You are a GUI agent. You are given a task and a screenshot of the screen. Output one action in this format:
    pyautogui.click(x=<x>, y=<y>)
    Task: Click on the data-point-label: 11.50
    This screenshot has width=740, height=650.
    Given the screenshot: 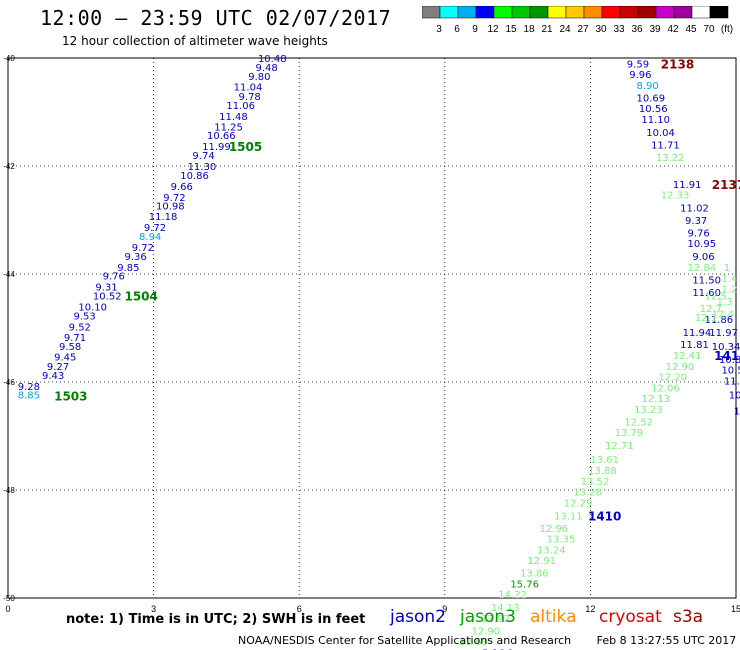 What is the action you would take?
    pyautogui.click(x=706, y=280)
    